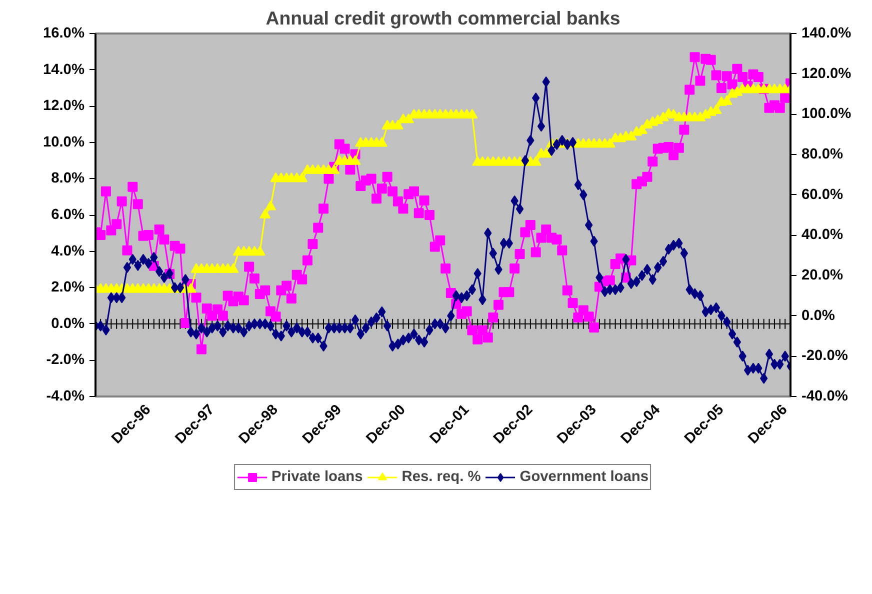 This screenshot has height=594, width=872. What do you see at coordinates (63, 34) in the screenshot?
I see `y-tick-label: 16.0%` at bounding box center [63, 34].